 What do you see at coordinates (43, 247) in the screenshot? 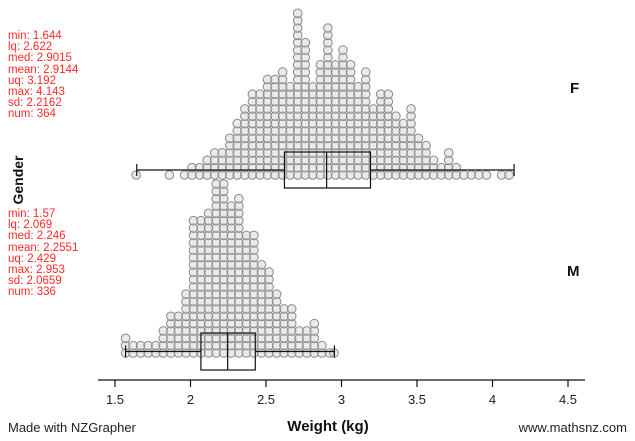
I see `stat-line: mean: 2.2551` at bounding box center [43, 247].